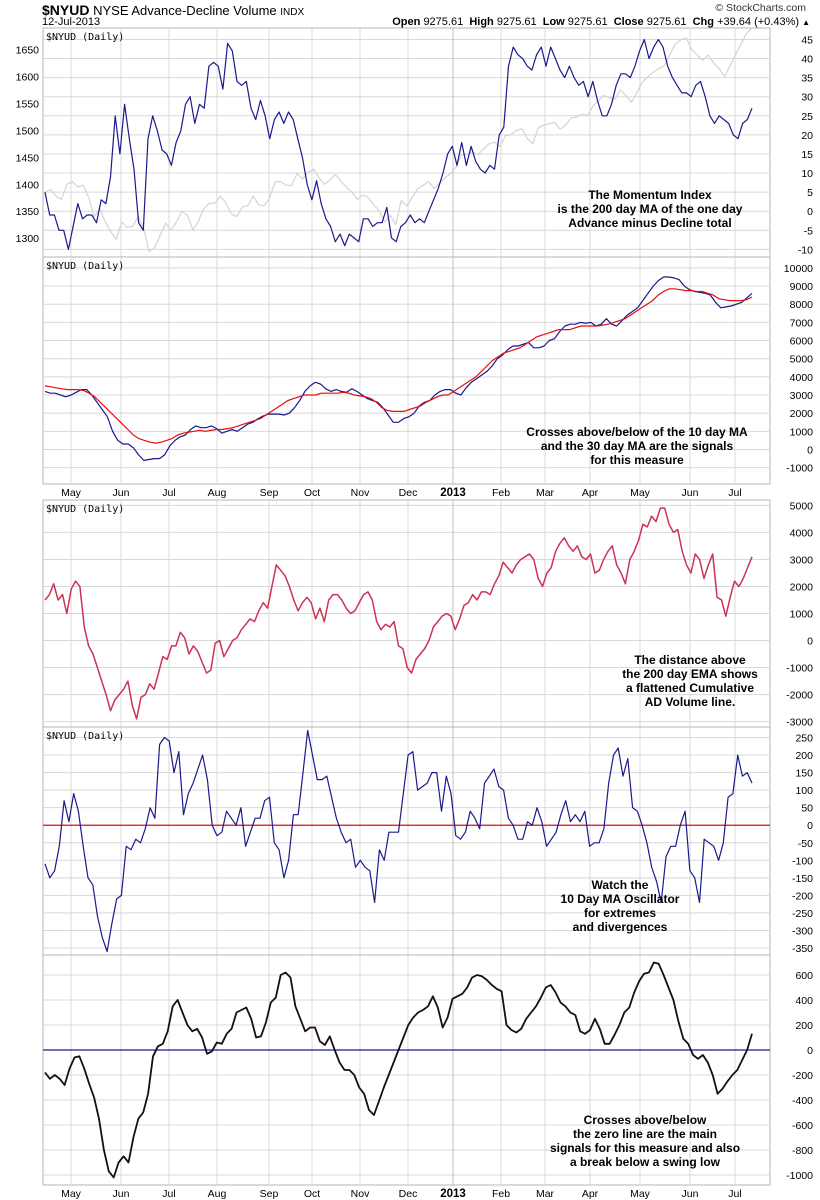 The height and width of the screenshot is (1200, 820). I want to click on annotation-line: Advance minus Decline total, so click(650, 223).